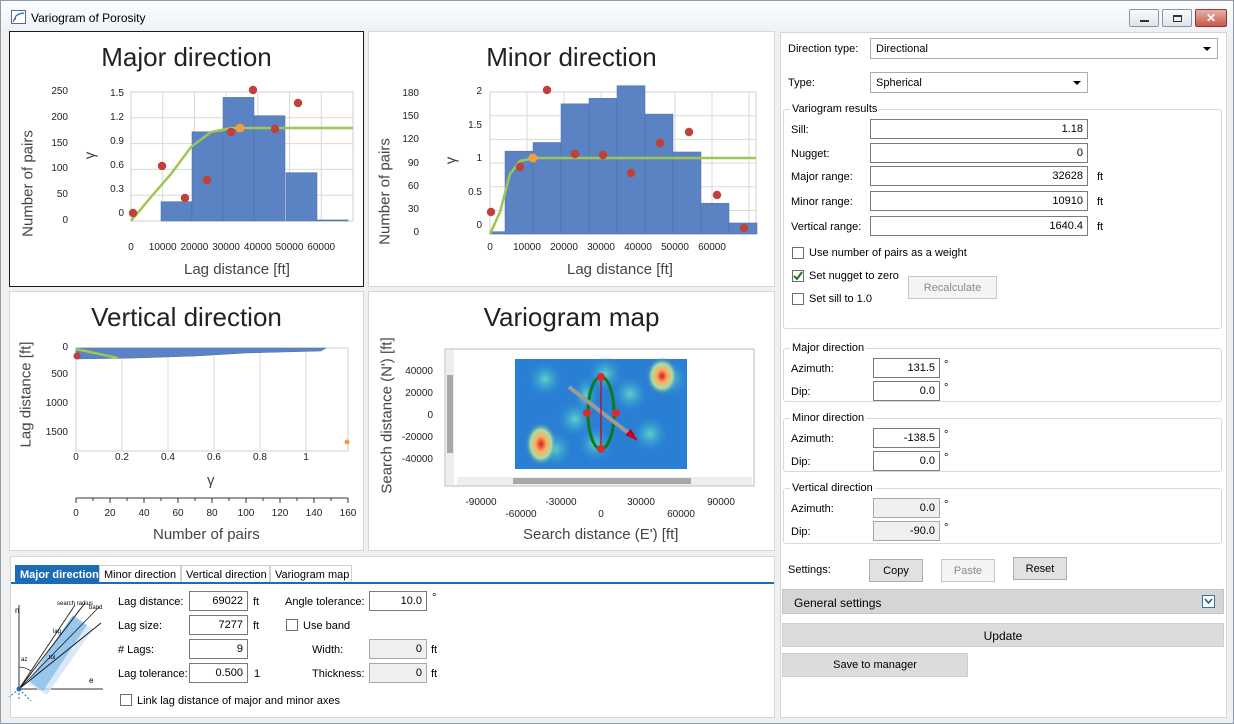 This screenshot has width=1234, height=724. Describe the element at coordinates (979, 129) in the screenshot. I see `sill-field: 1.18` at that location.